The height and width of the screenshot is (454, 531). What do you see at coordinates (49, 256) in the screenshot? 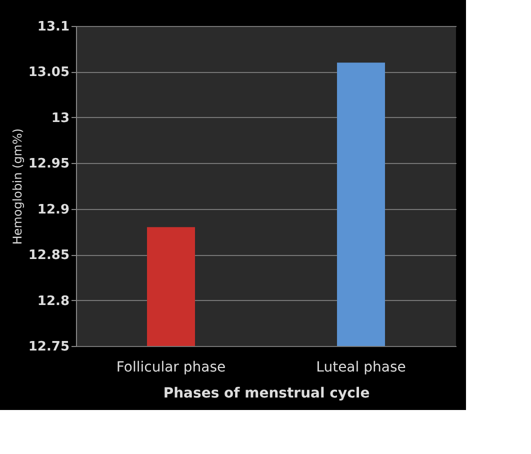
I see `y-tick-label: 12.85` at bounding box center [49, 256].